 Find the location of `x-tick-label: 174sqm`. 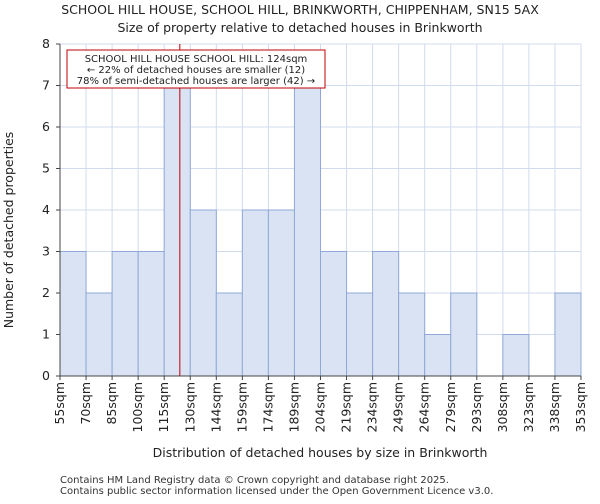

x-tick-label: 174sqm is located at coordinates (267, 407).